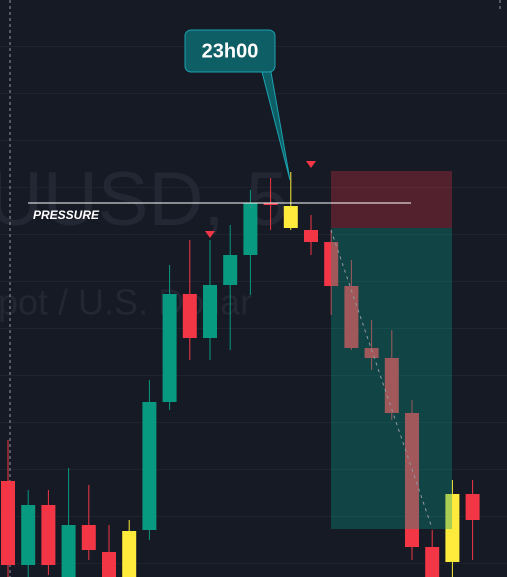  I want to click on callout-text: 23h00, so click(230, 51).